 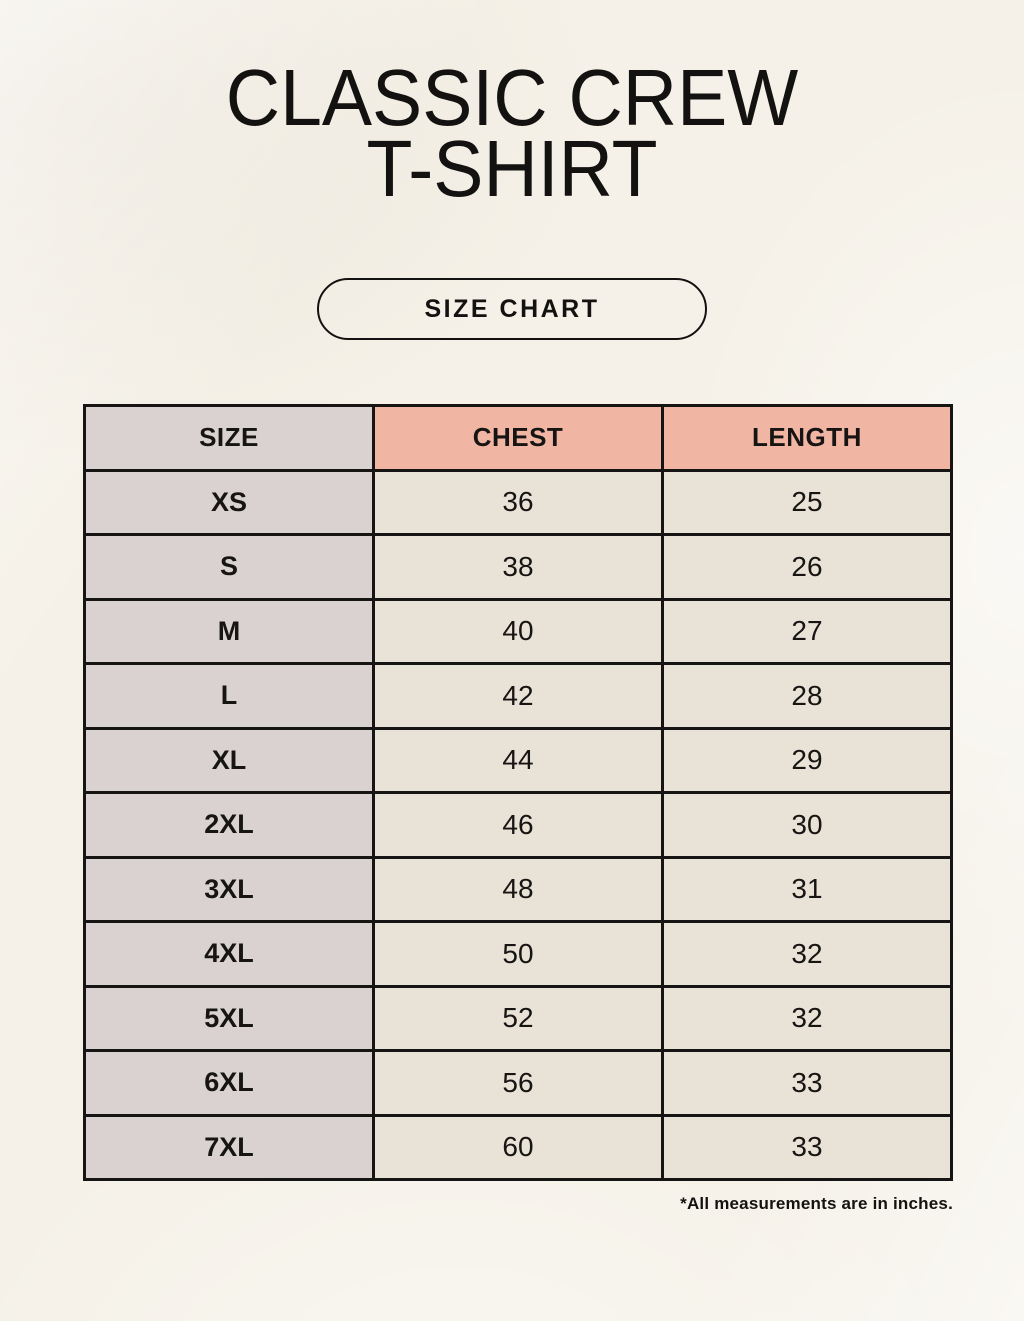 I want to click on cell-chest: 36, so click(x=518, y=502).